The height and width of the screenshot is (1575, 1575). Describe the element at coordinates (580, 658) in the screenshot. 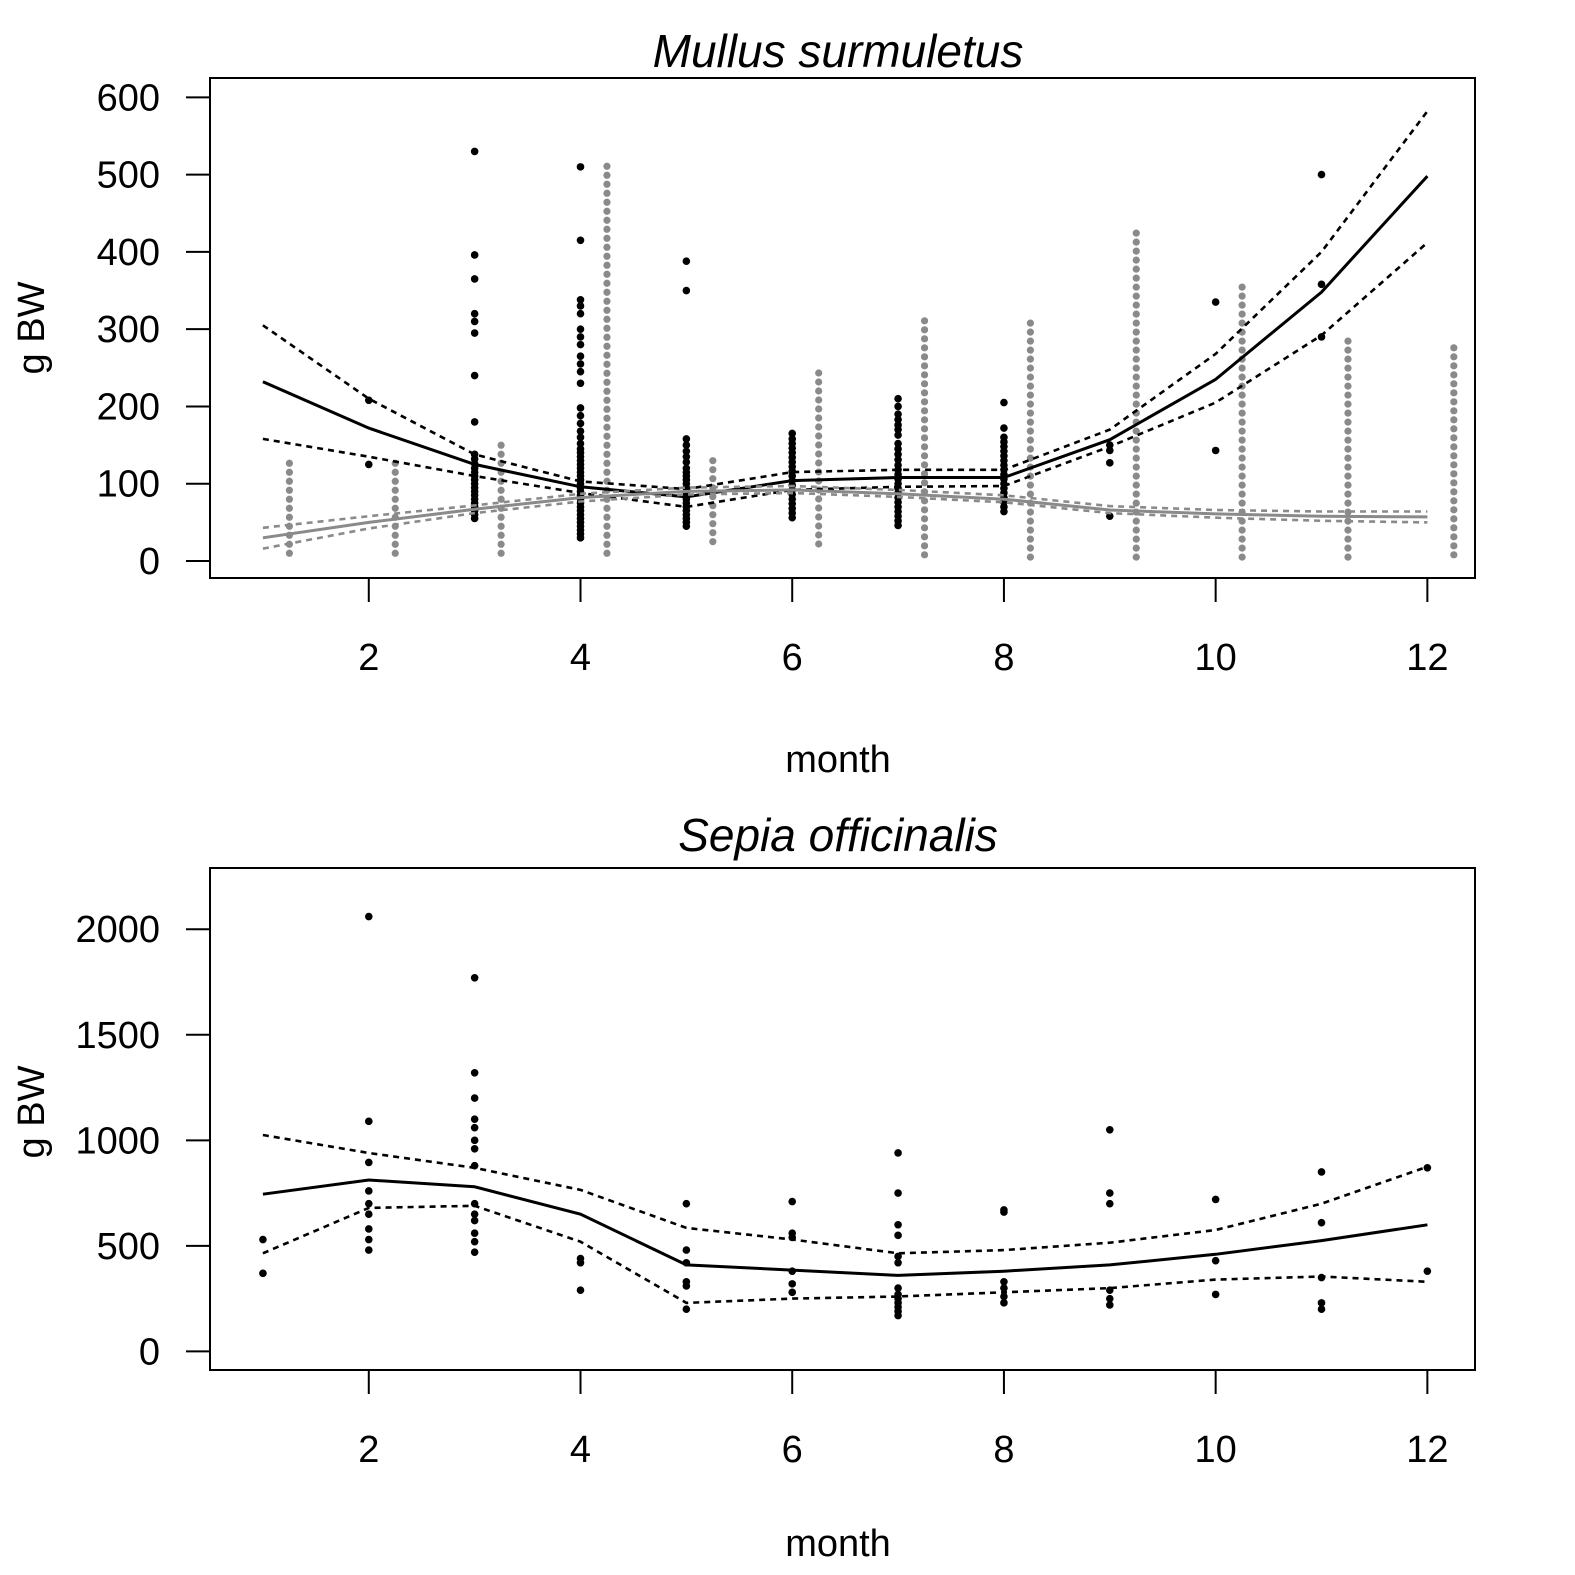

I see `x-tick-label: 4` at that location.